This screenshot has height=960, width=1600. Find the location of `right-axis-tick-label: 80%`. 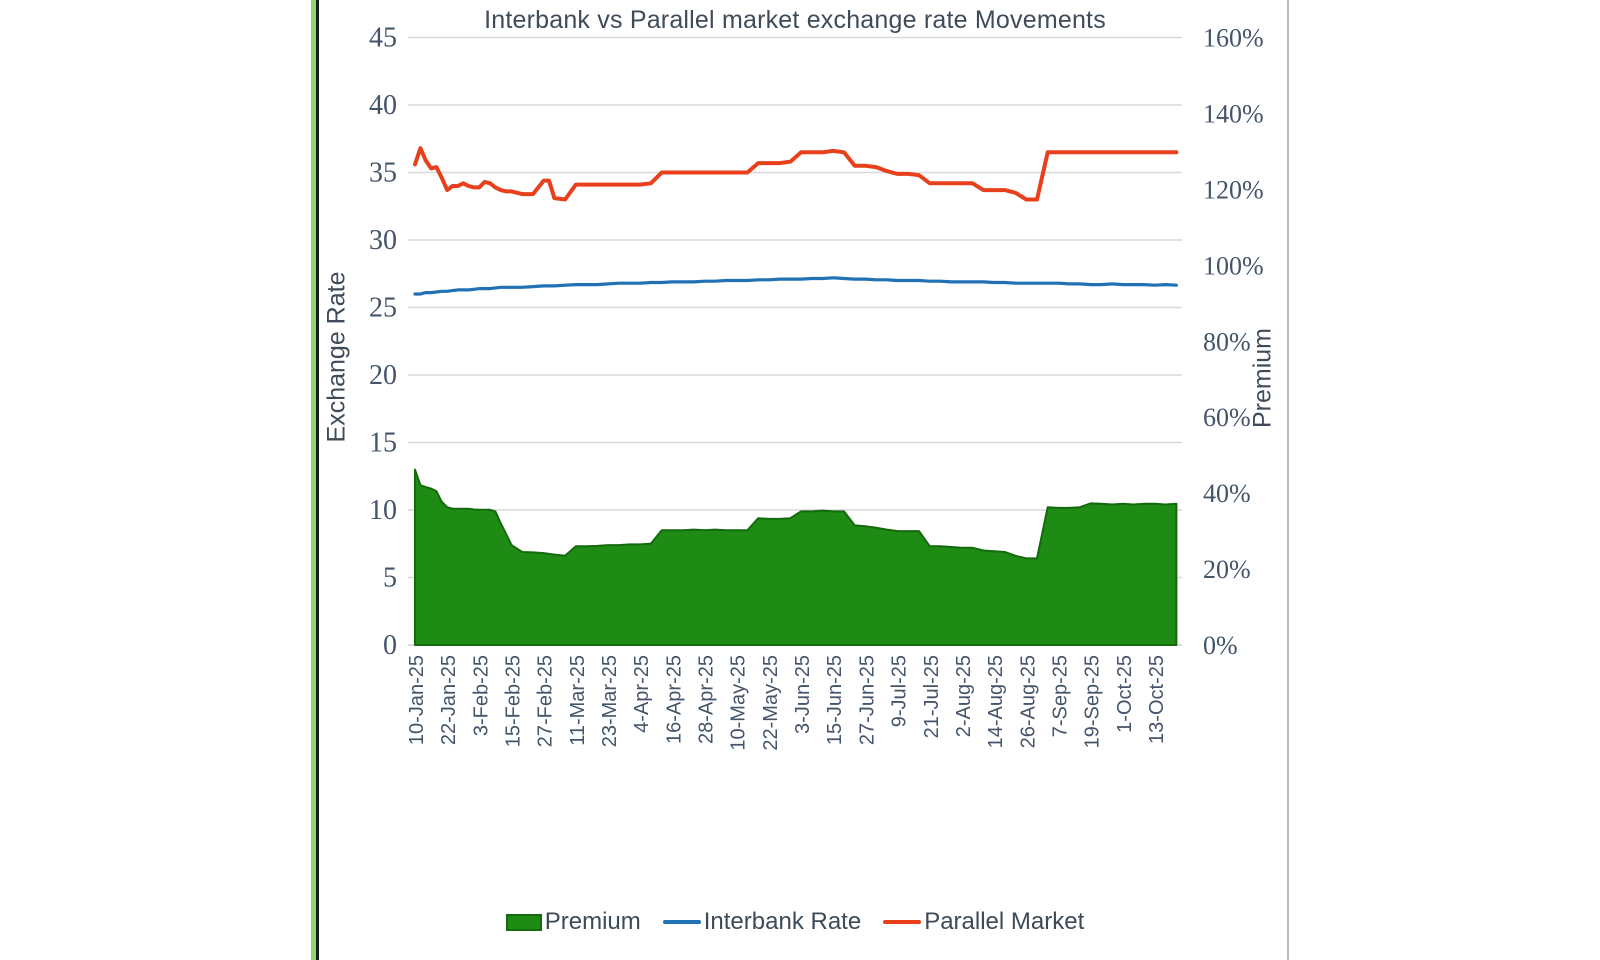

right-axis-tick-label: 80% is located at coordinates (1227, 341).